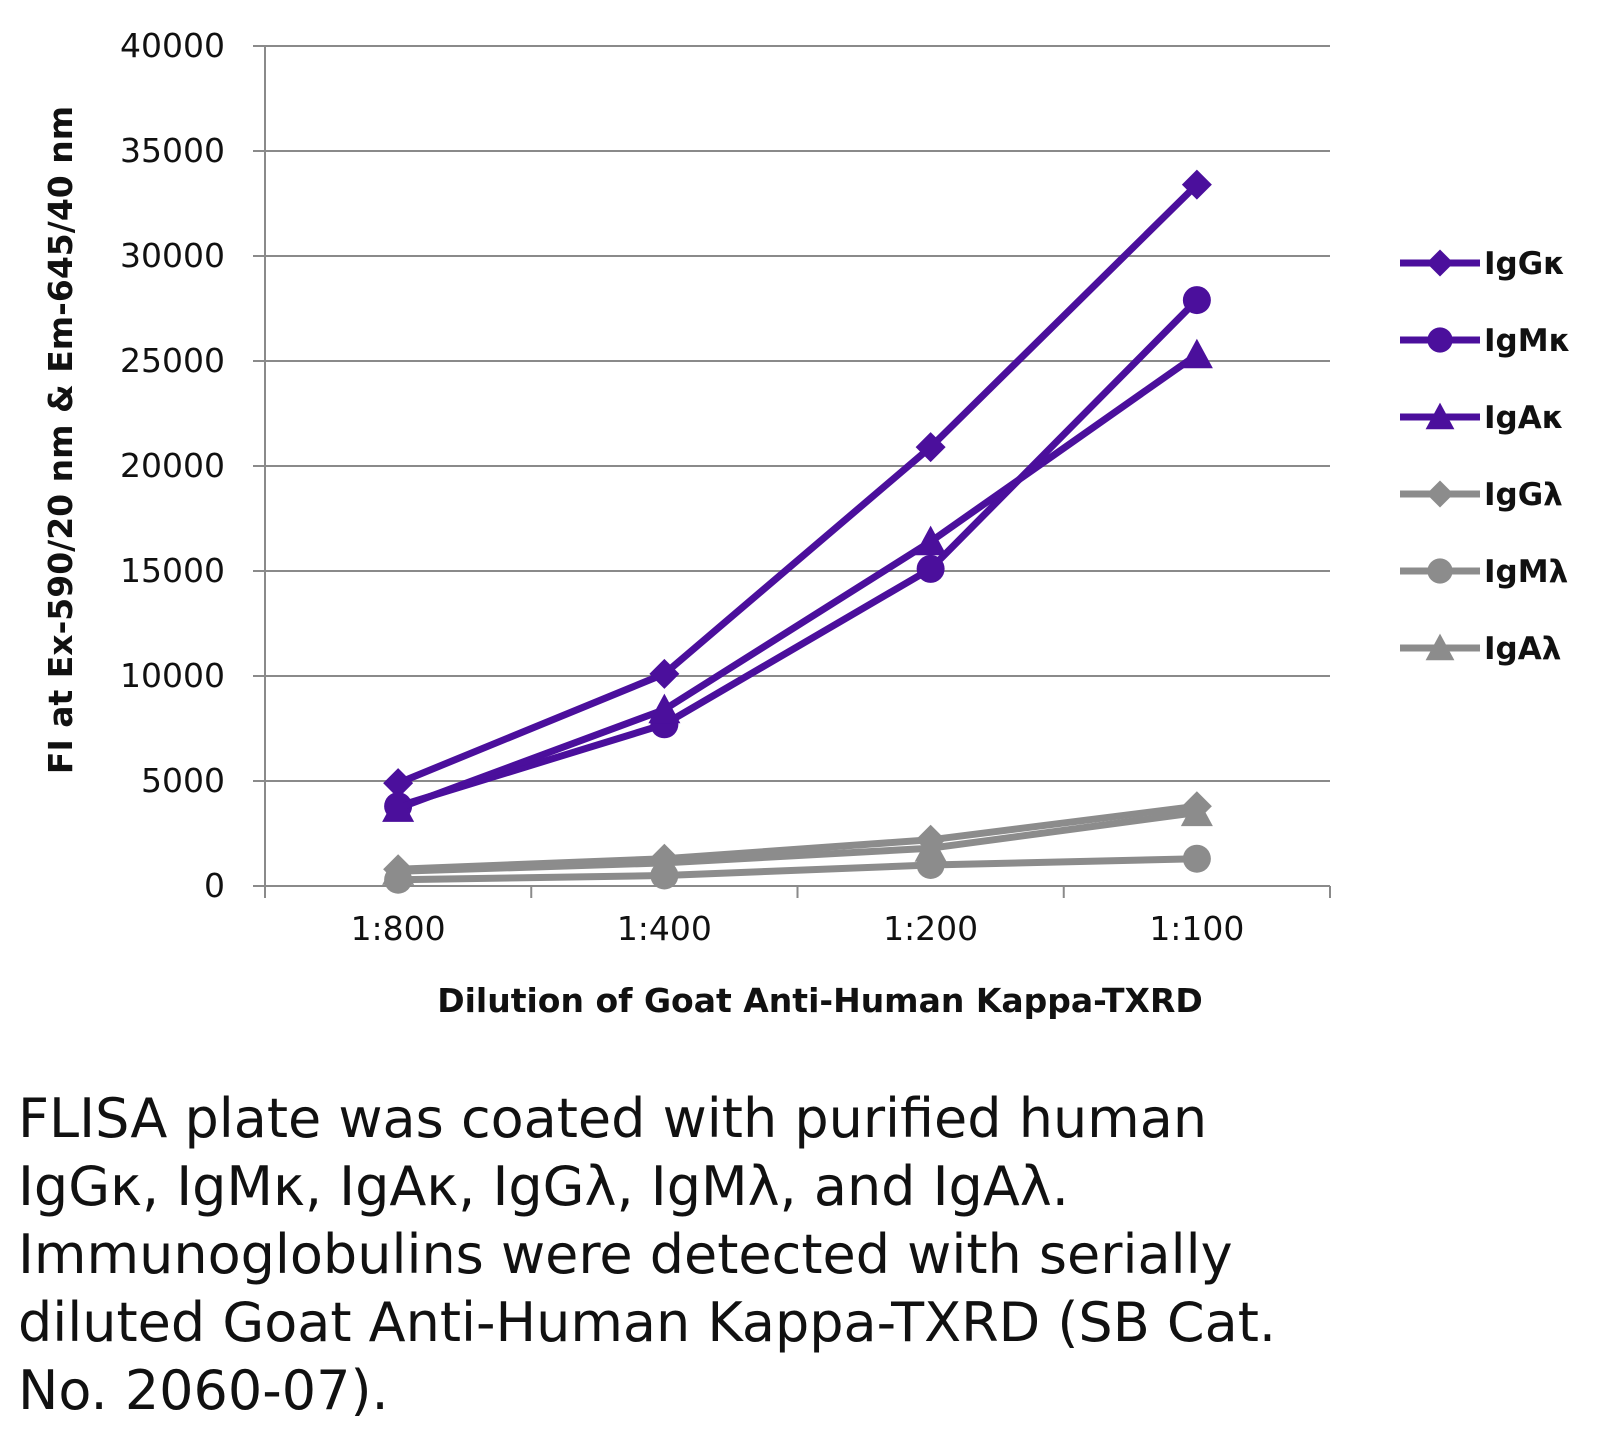 The width and height of the screenshot is (1604, 1432). I want to click on y-tick-label: 10000, so click(172, 675).